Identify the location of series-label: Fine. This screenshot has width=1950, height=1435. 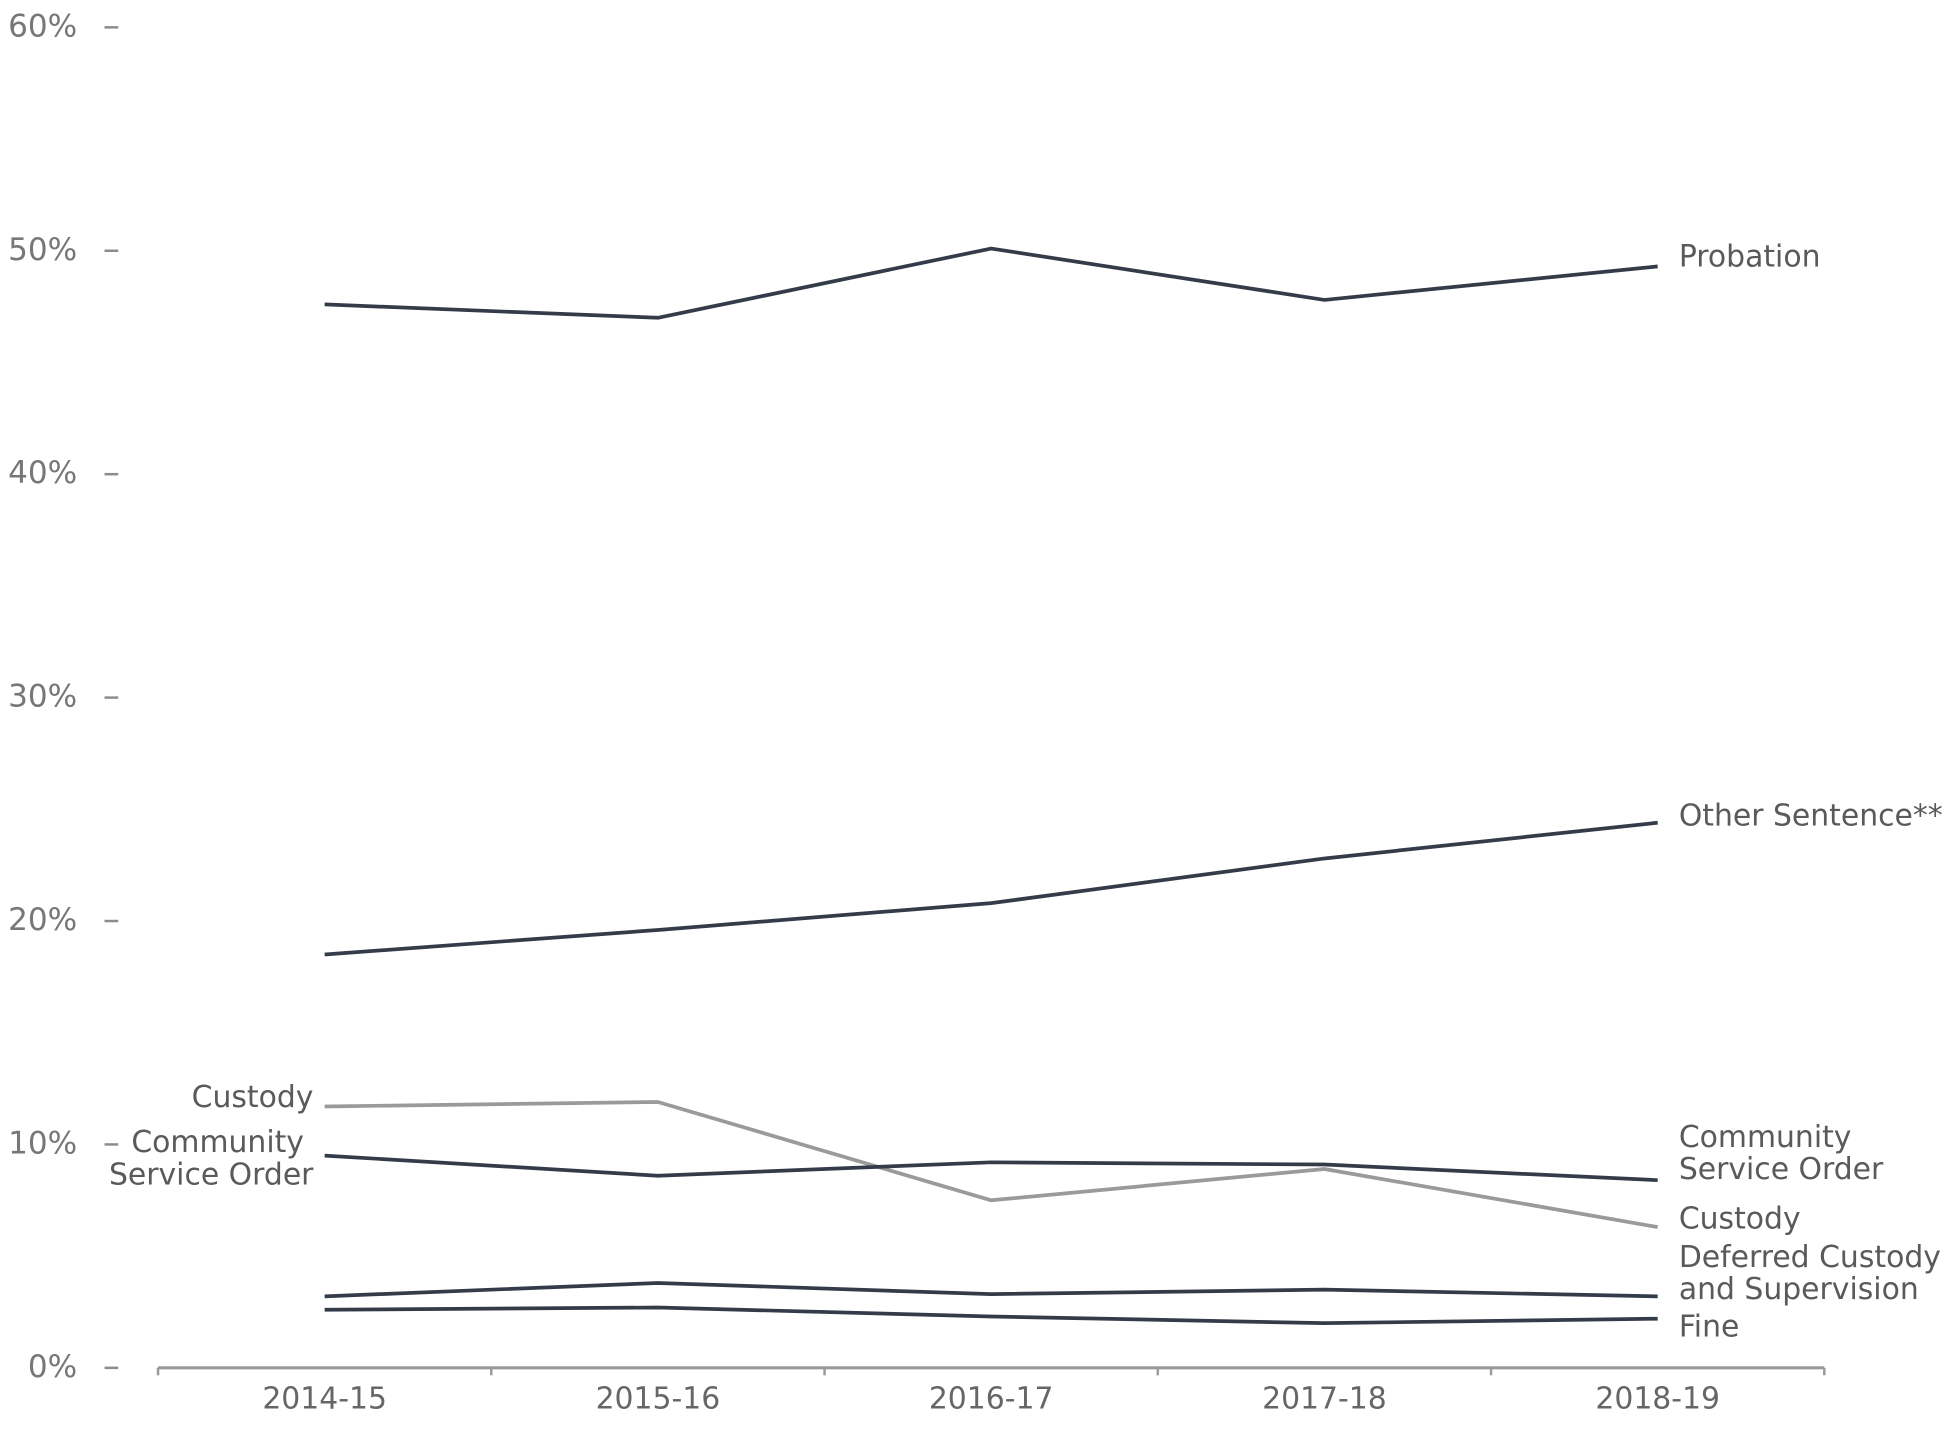
(1709, 1326).